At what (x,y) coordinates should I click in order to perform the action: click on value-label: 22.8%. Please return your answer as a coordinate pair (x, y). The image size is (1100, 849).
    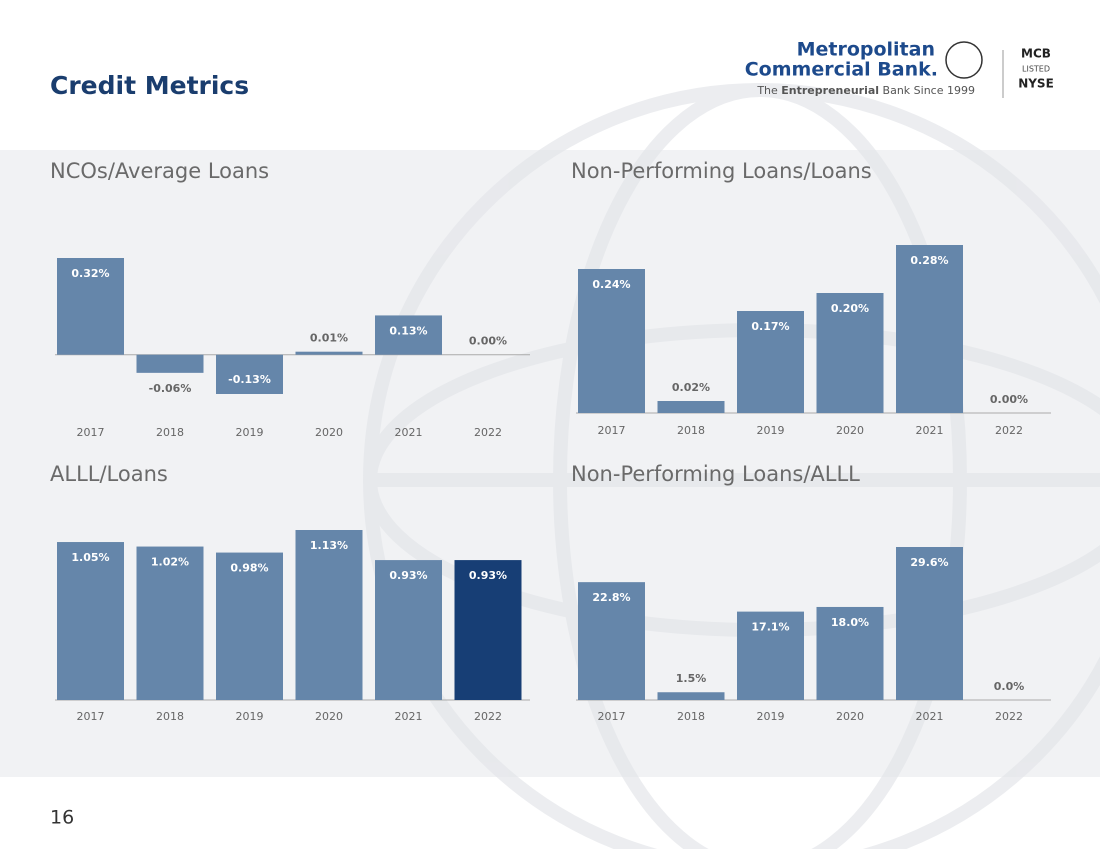
    Looking at the image, I should click on (611, 597).